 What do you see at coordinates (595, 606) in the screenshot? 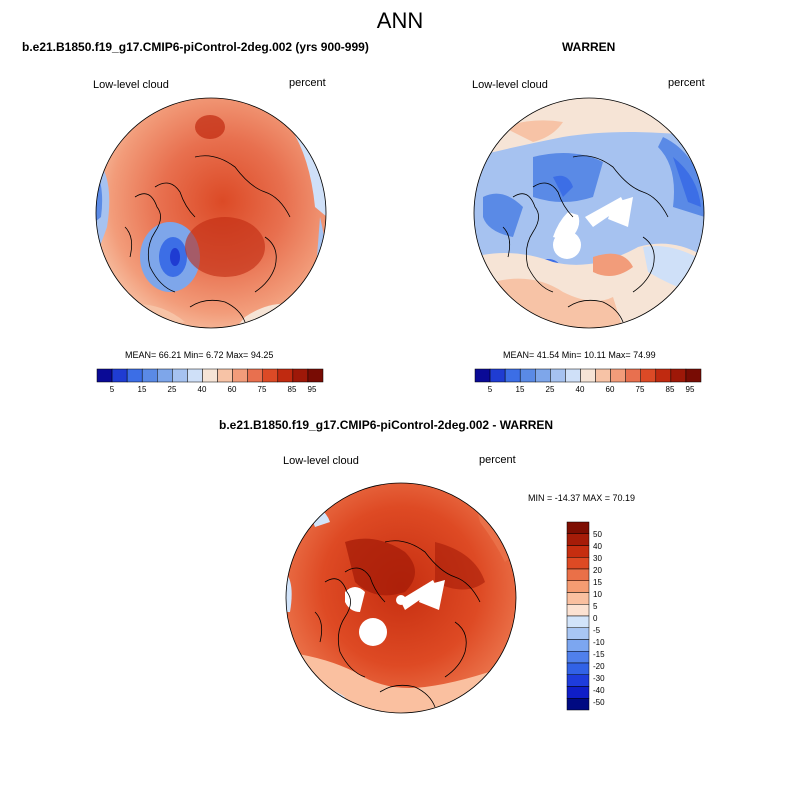
I see `bottom-colorbar-tick: 5` at bounding box center [595, 606].